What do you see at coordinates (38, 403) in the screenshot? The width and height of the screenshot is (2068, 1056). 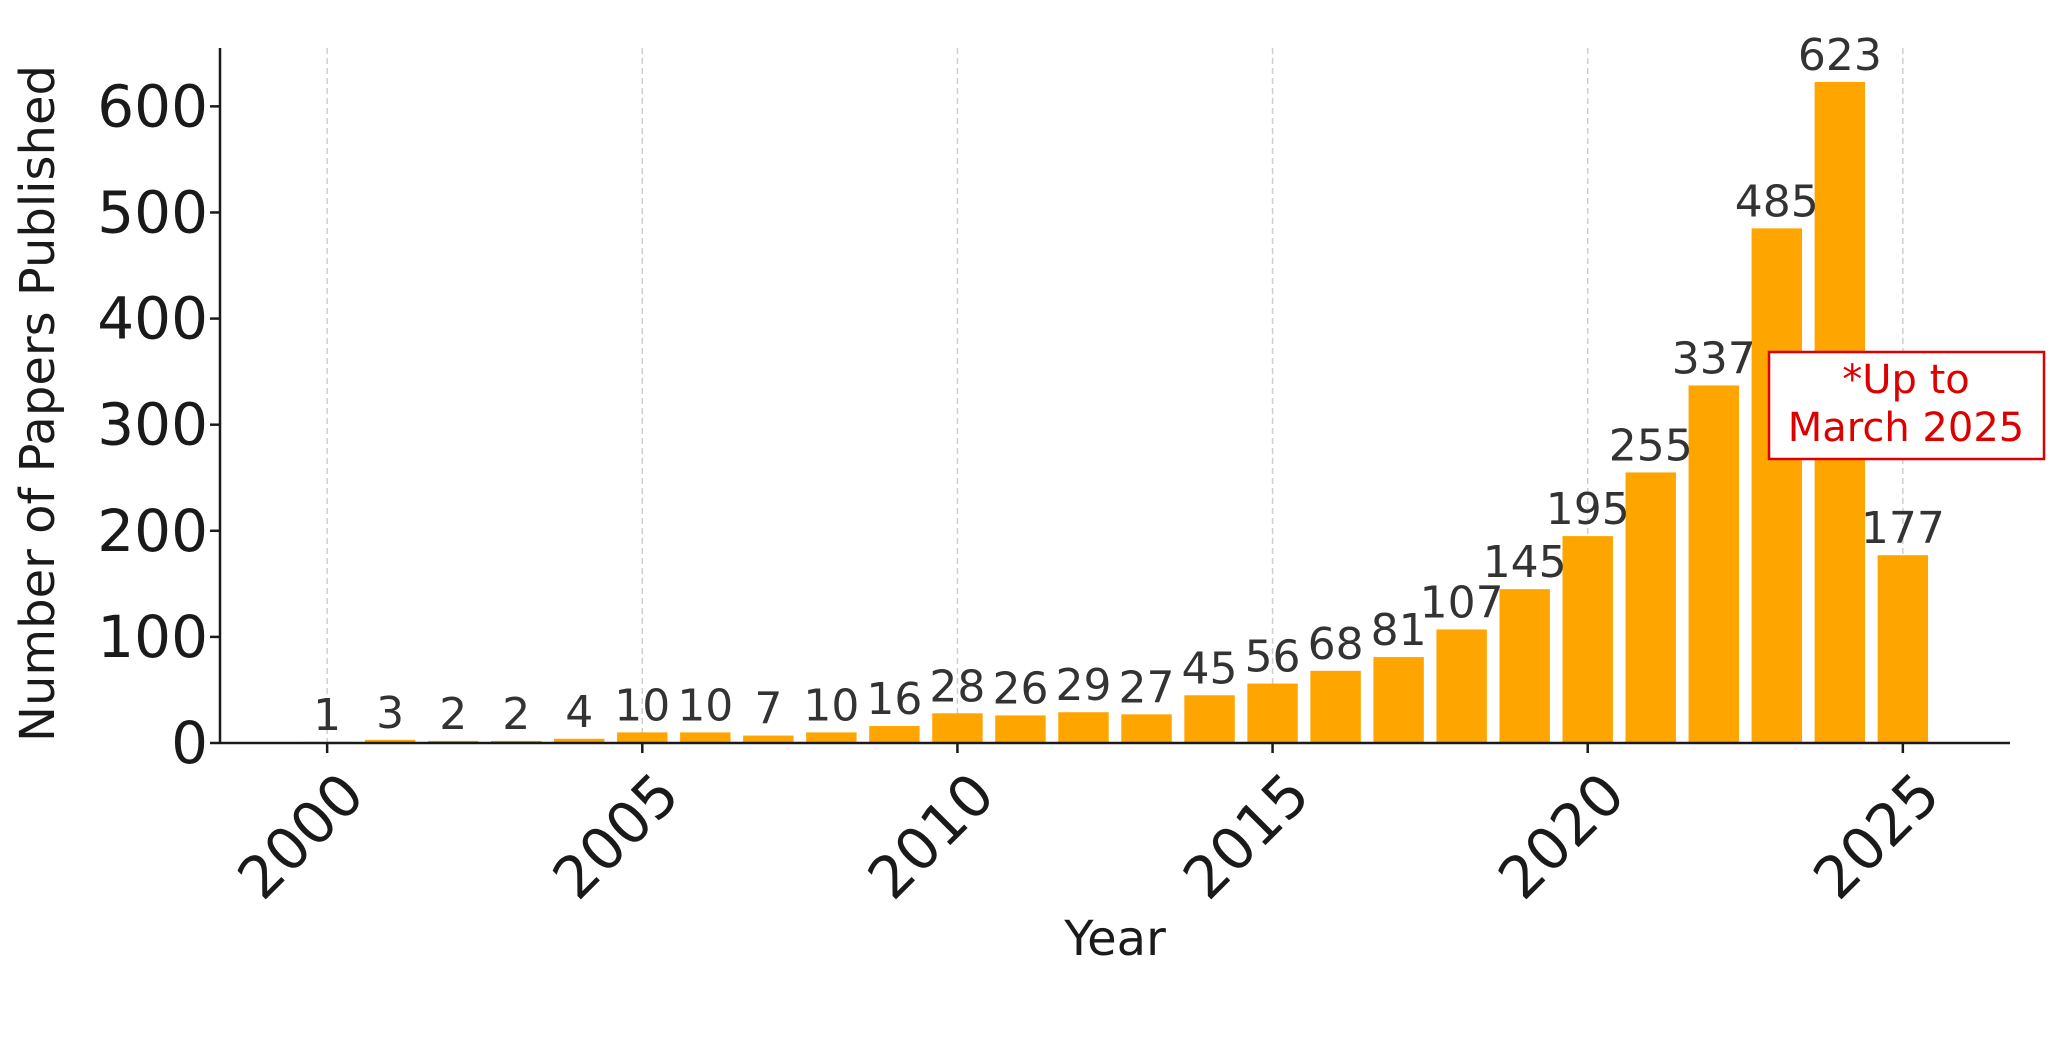 I see `y-axis-title: Number of Papers Published` at bounding box center [38, 403].